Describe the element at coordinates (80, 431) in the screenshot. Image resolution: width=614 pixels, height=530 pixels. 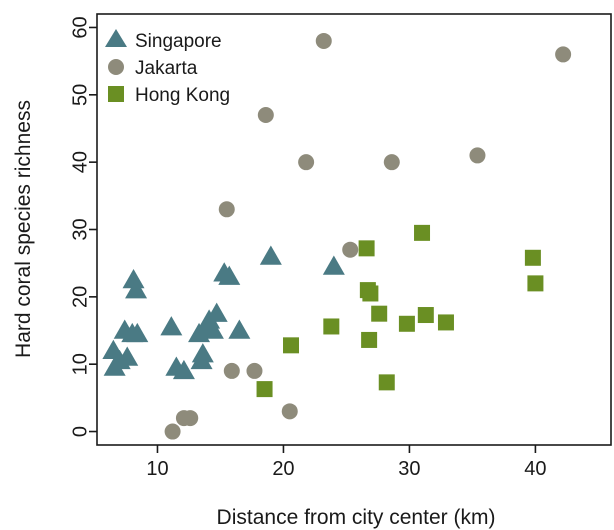
I see `y-tick-label: 0` at that location.